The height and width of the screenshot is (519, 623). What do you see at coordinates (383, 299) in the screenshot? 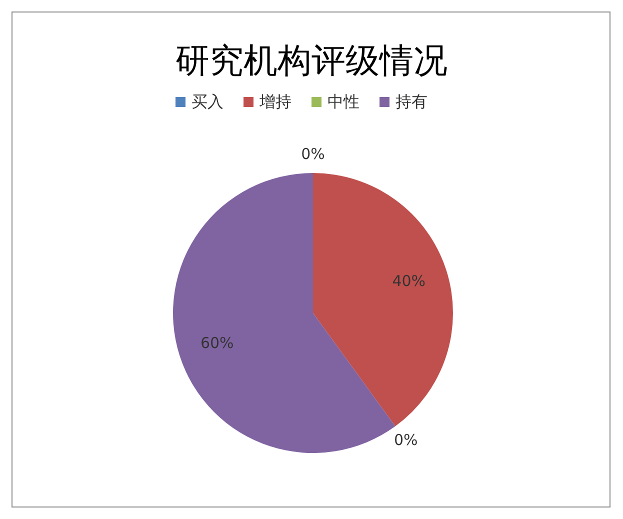
I see `pie-slice` at bounding box center [383, 299].